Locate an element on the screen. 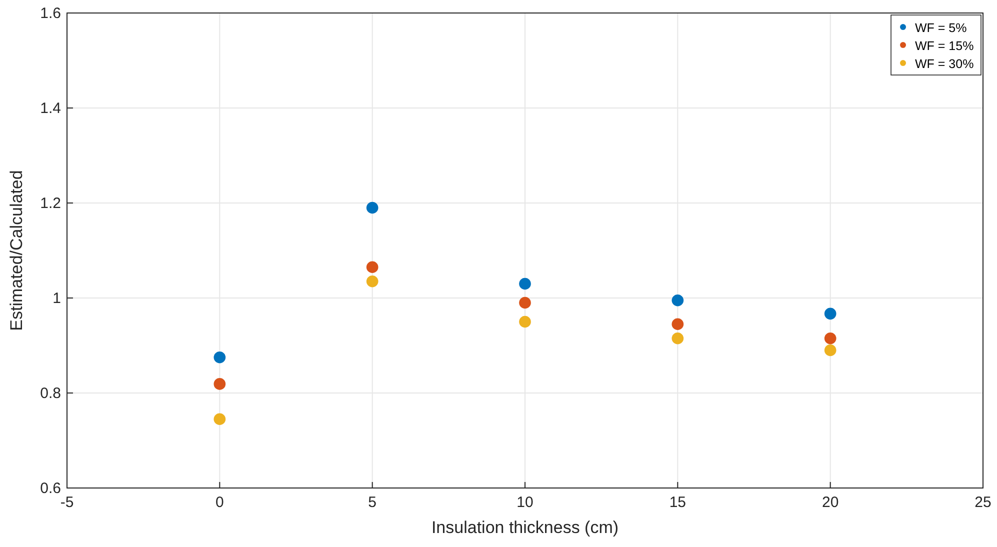 This screenshot has height=547, width=997. y-tick-label: 1.4 is located at coordinates (50, 108).